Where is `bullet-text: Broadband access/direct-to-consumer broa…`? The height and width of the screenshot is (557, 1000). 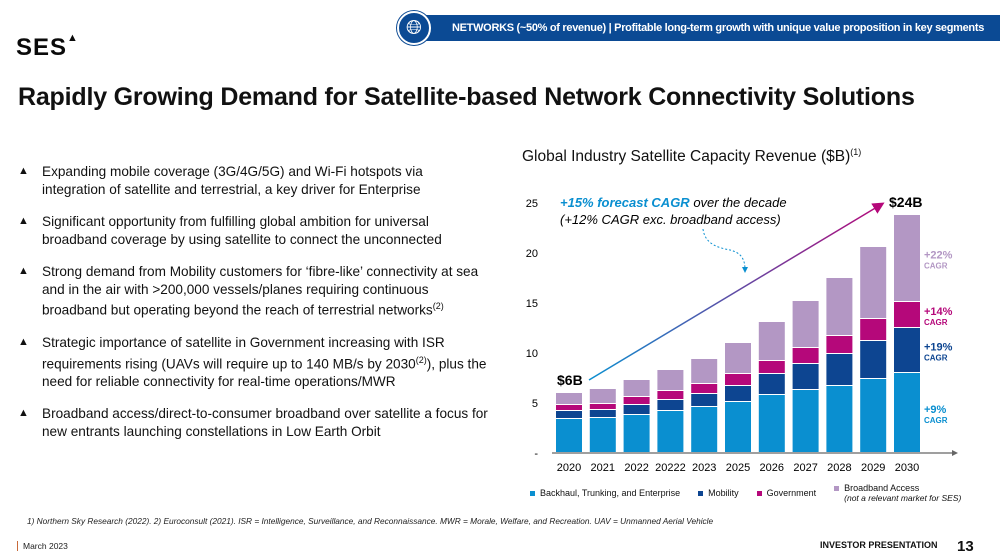
bullet-text: Broadband access/direct-to-consumer broa… is located at coordinates (265, 422).